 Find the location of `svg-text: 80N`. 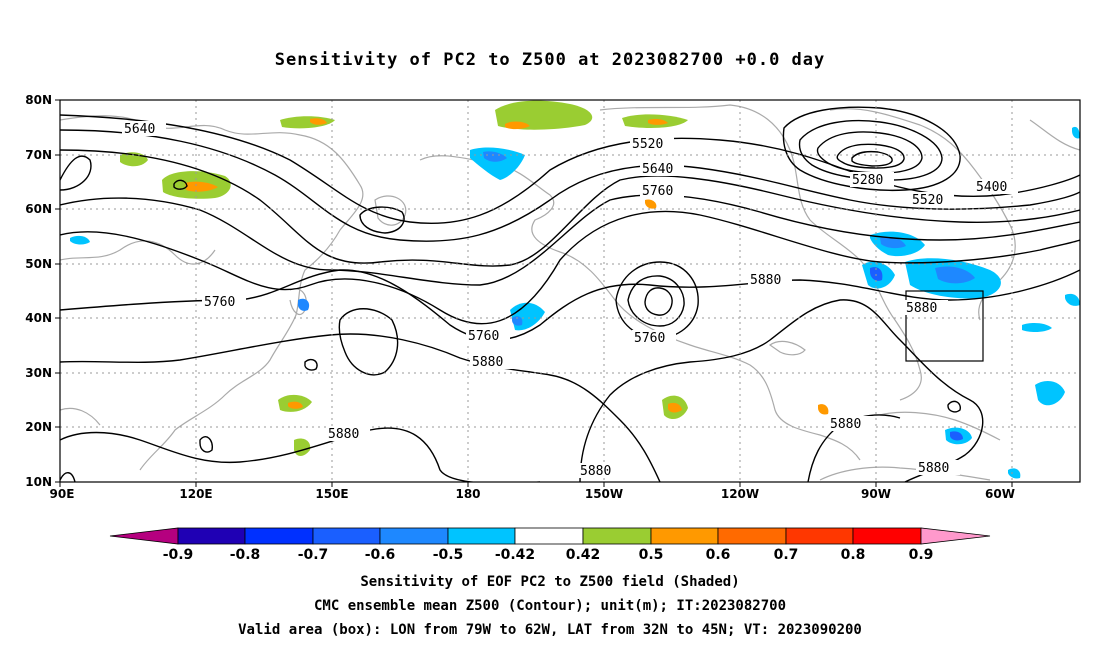

svg-text: 80N is located at coordinates (38, 100).